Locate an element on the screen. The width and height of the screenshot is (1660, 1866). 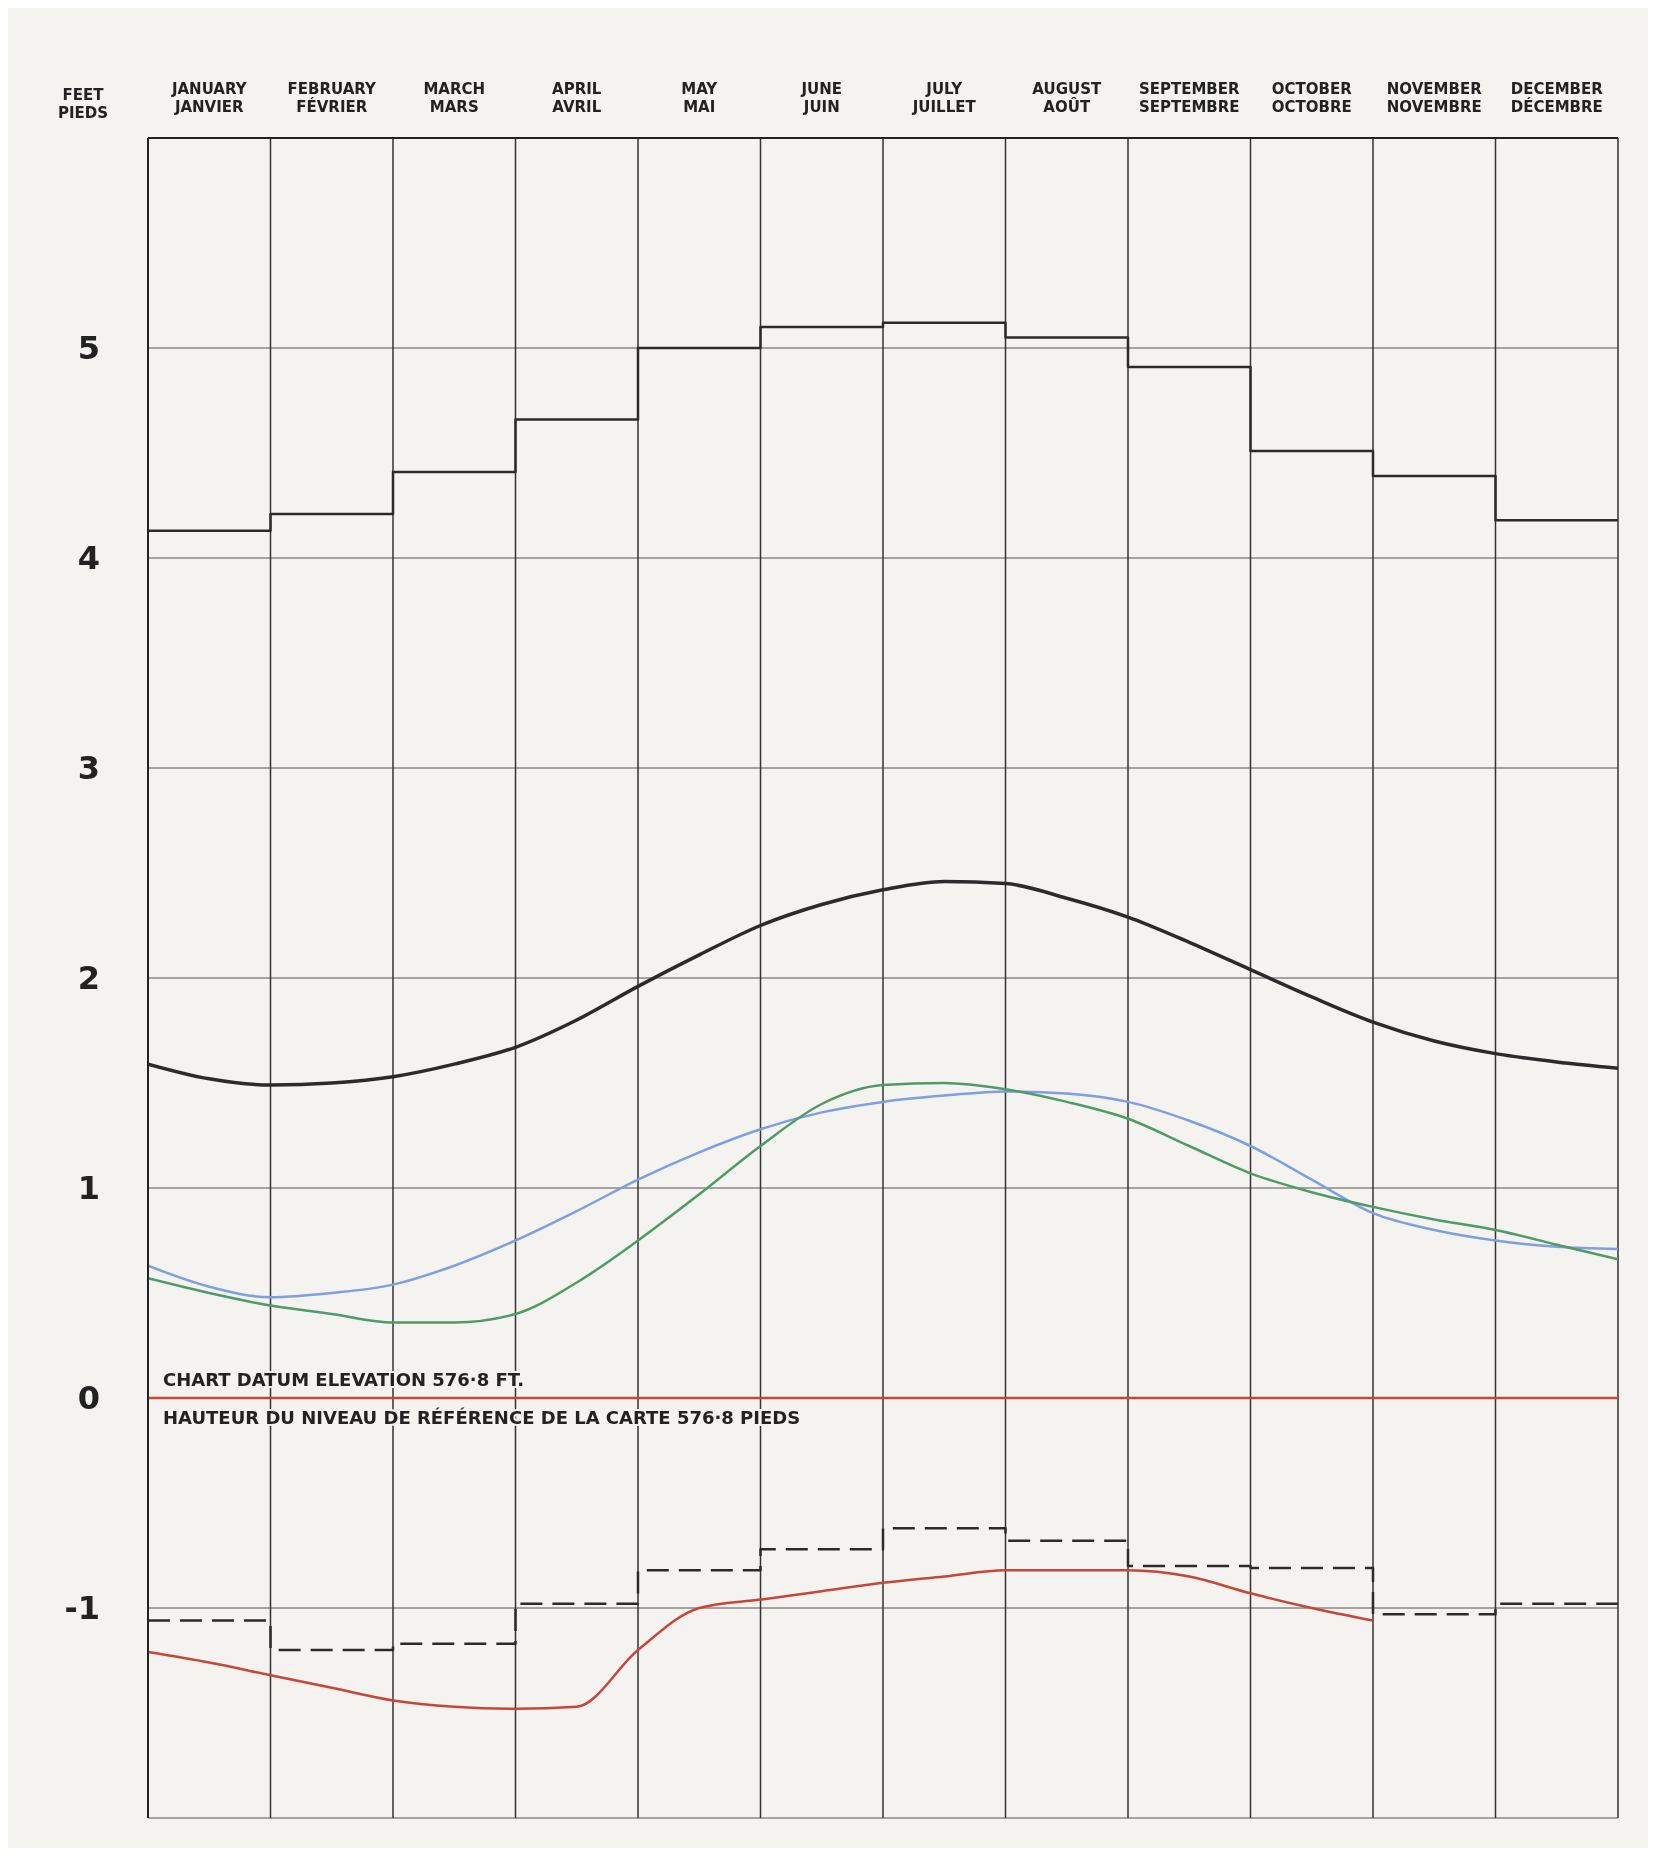
x-tick-label: SEPTEMBER SEPTEMBRE is located at coordinates (1189, 98).